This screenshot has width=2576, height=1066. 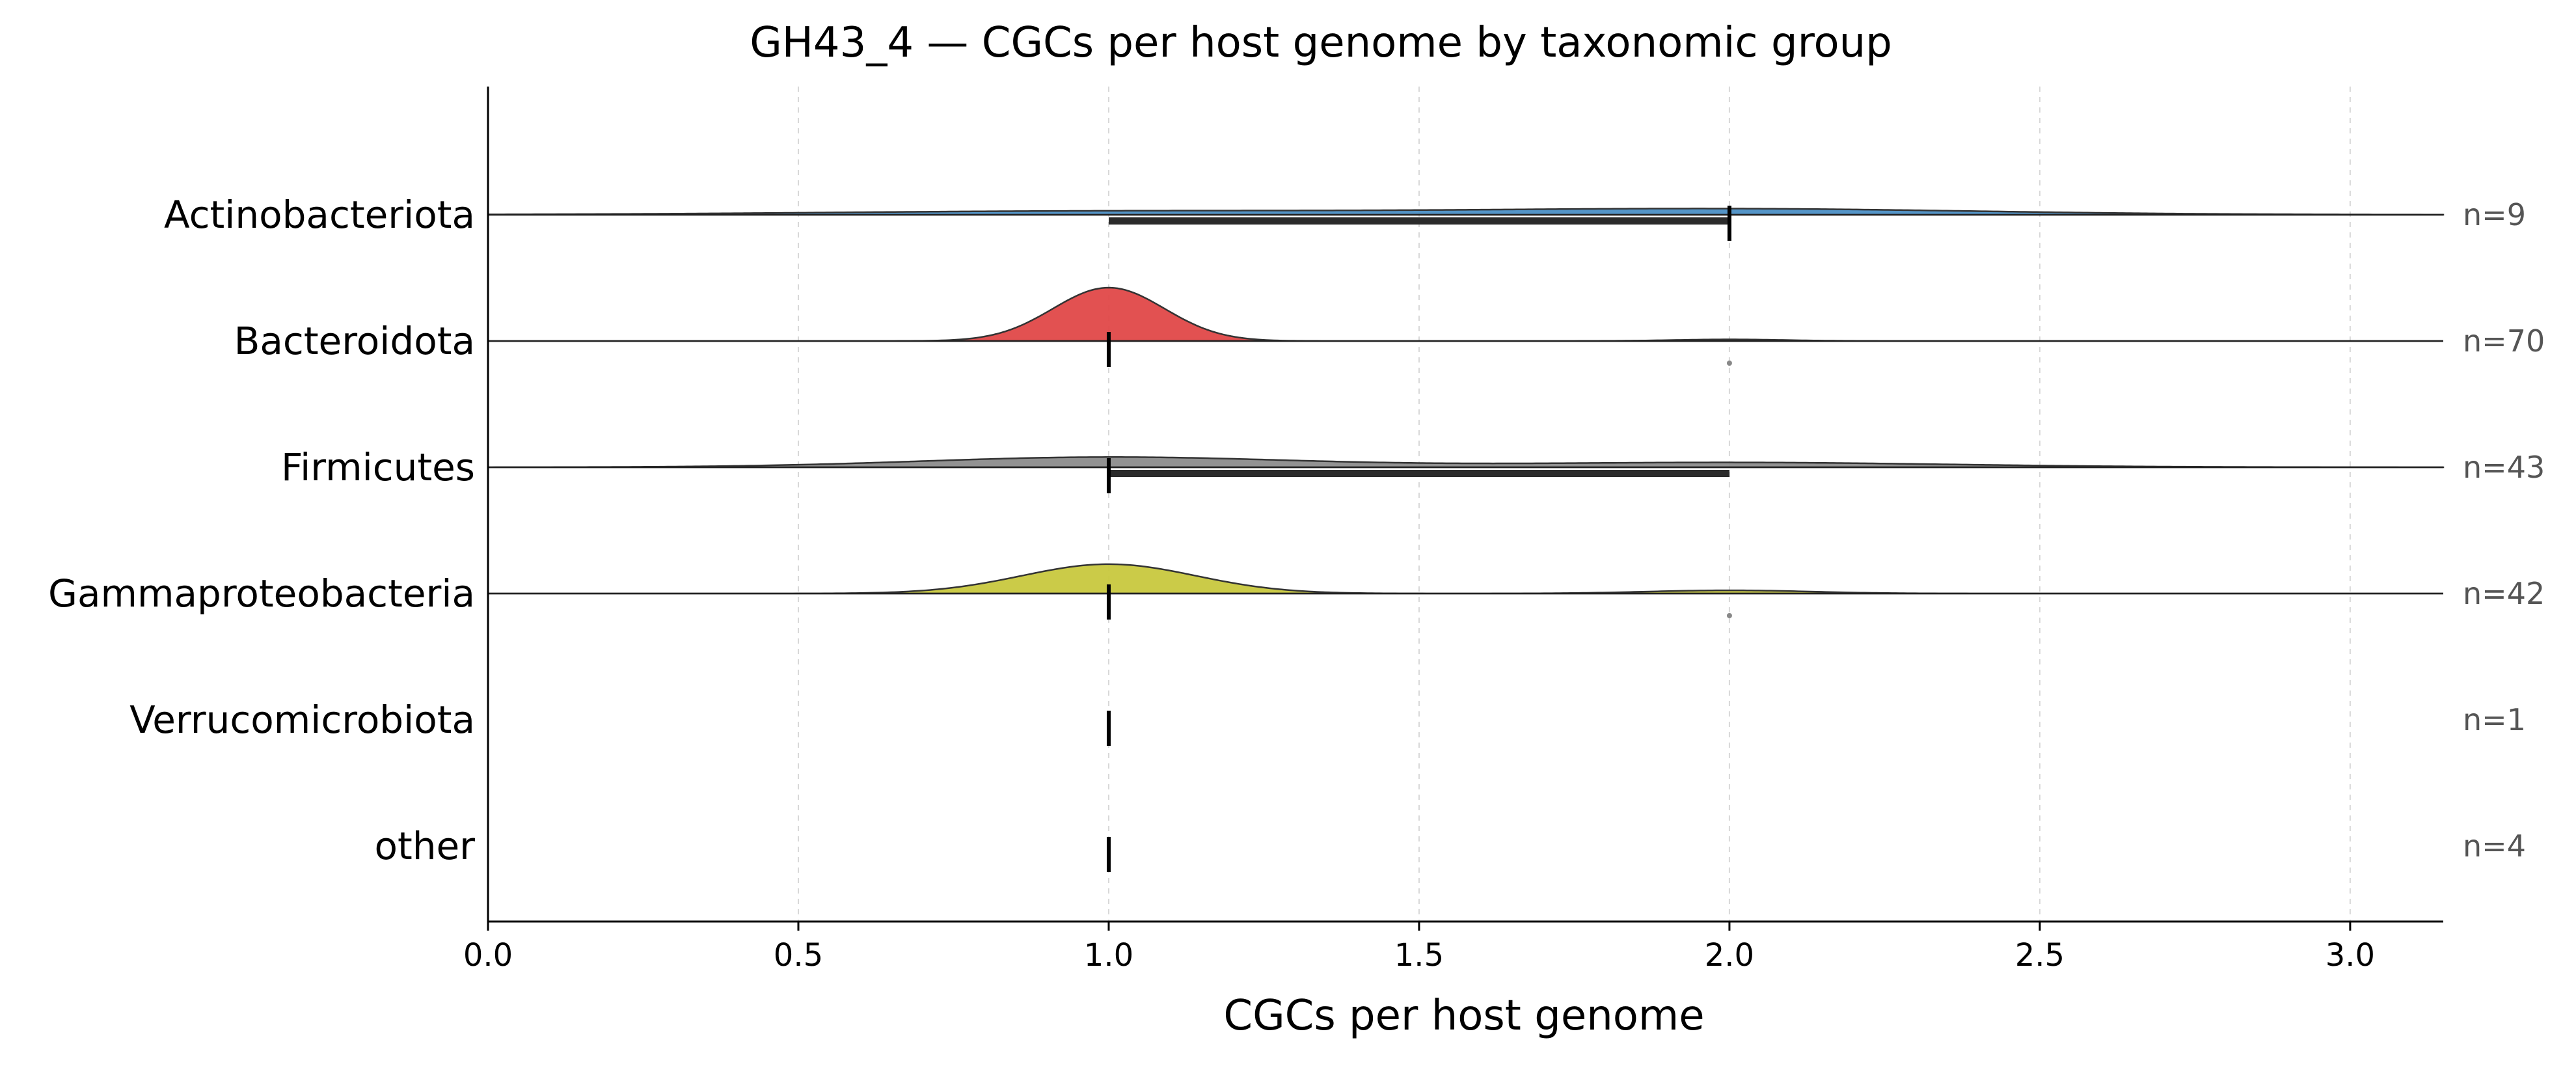 I want to click on category-label: Gammaproteobacteria, so click(x=261, y=593).